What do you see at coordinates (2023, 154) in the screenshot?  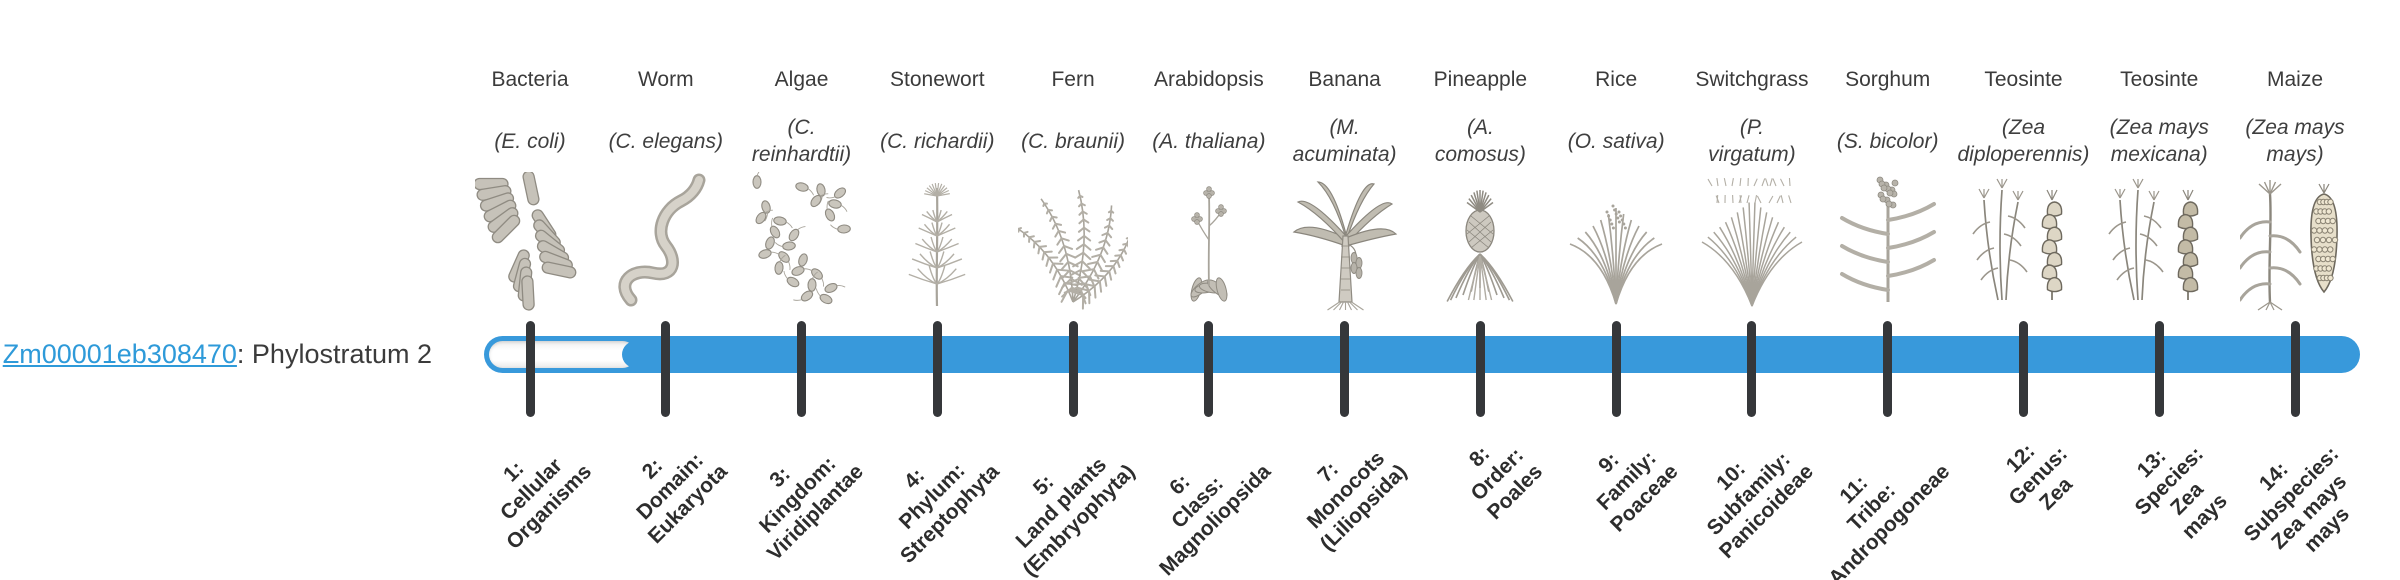 I see `scientific-name-line: diploperennis)` at bounding box center [2023, 154].